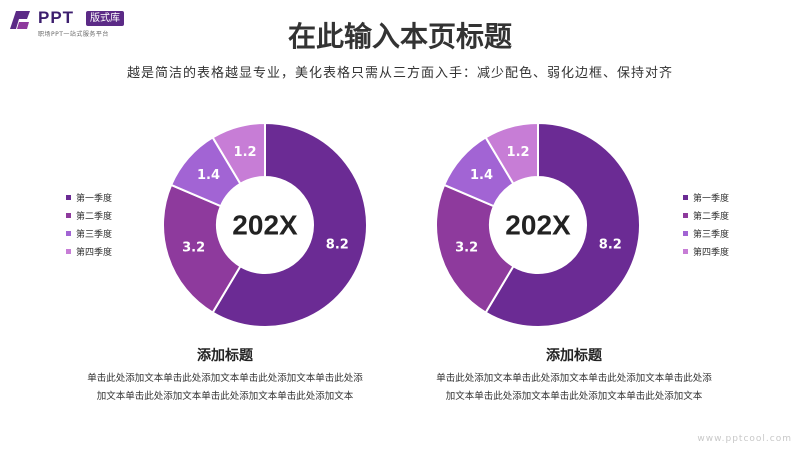 This screenshot has width=800, height=450. I want to click on logo-tagline: 职场PPT一站式服务平台, so click(73, 34).